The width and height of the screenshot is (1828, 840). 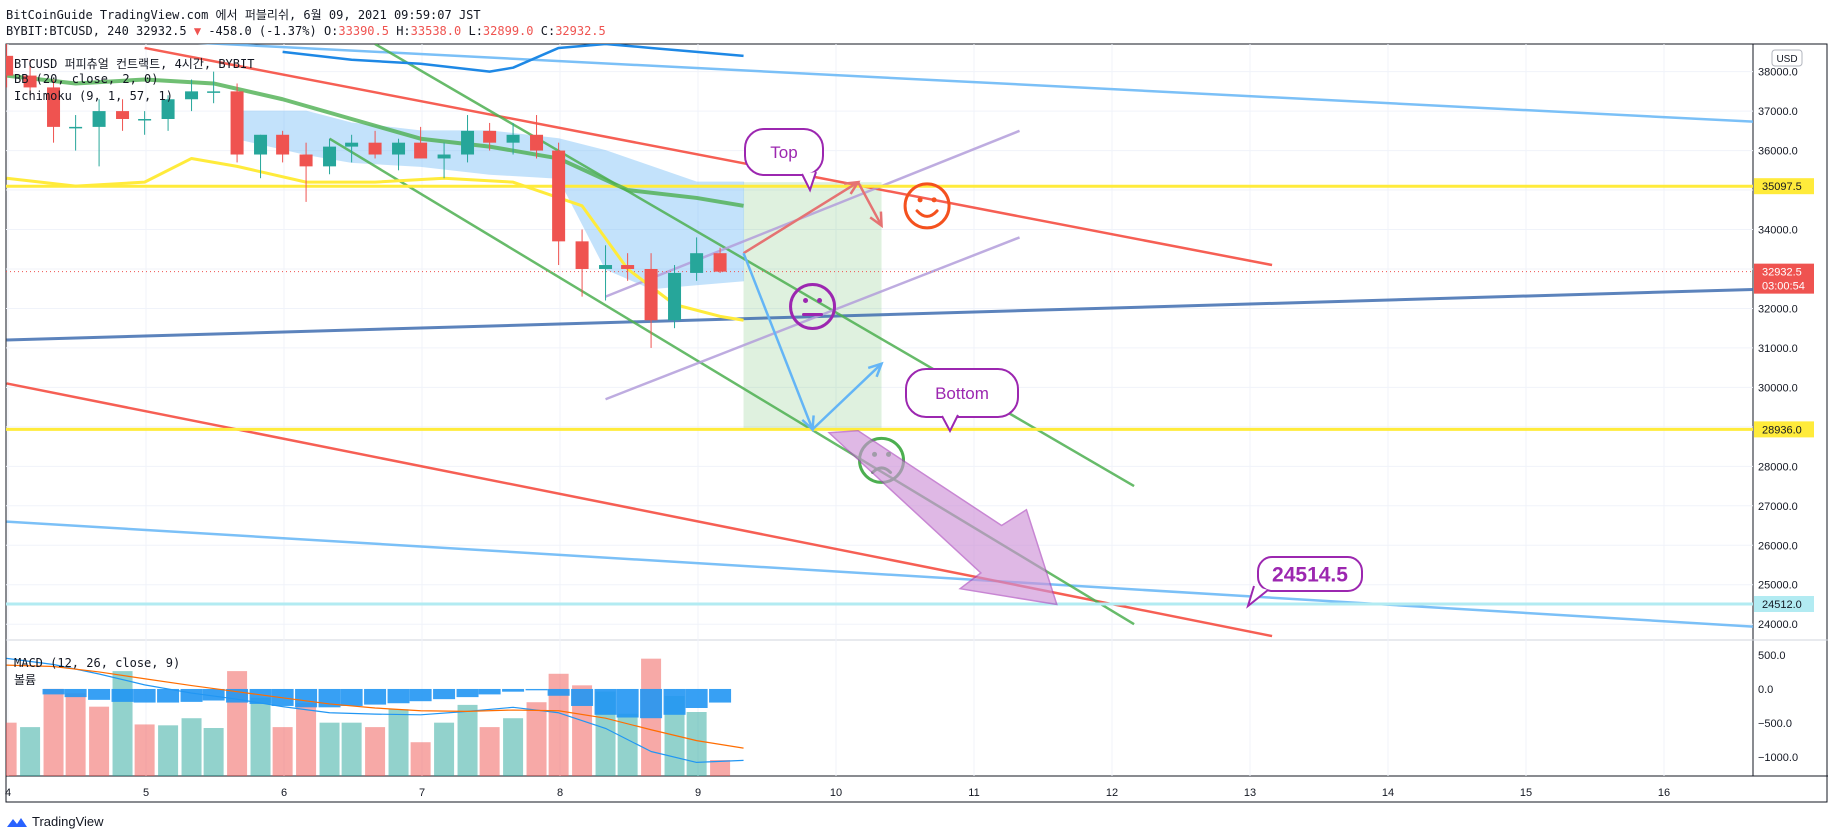 I want to click on legend-symbol: BTCUSD 퍼피츄얼 컨트랙트, 4시간, BYBIT, so click(x=134, y=64).